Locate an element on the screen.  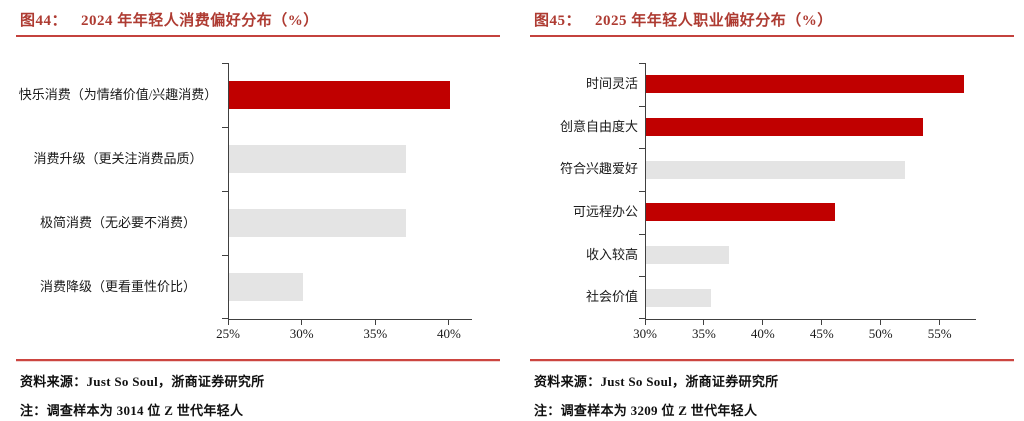
figure-title-text: 2025 年年轻人职业偏好分布（%） is located at coordinates (714, 21).